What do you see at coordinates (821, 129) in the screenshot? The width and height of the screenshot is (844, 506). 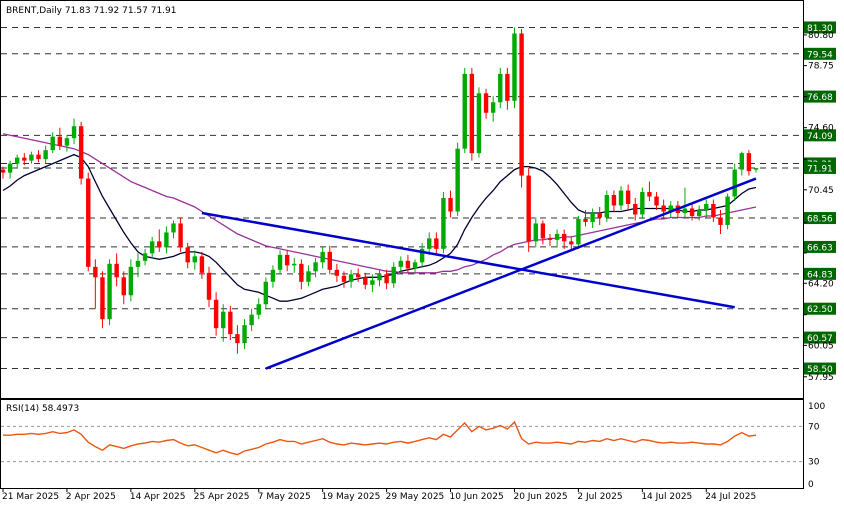 I see `price-tick-label-3: 74.60` at bounding box center [821, 129].